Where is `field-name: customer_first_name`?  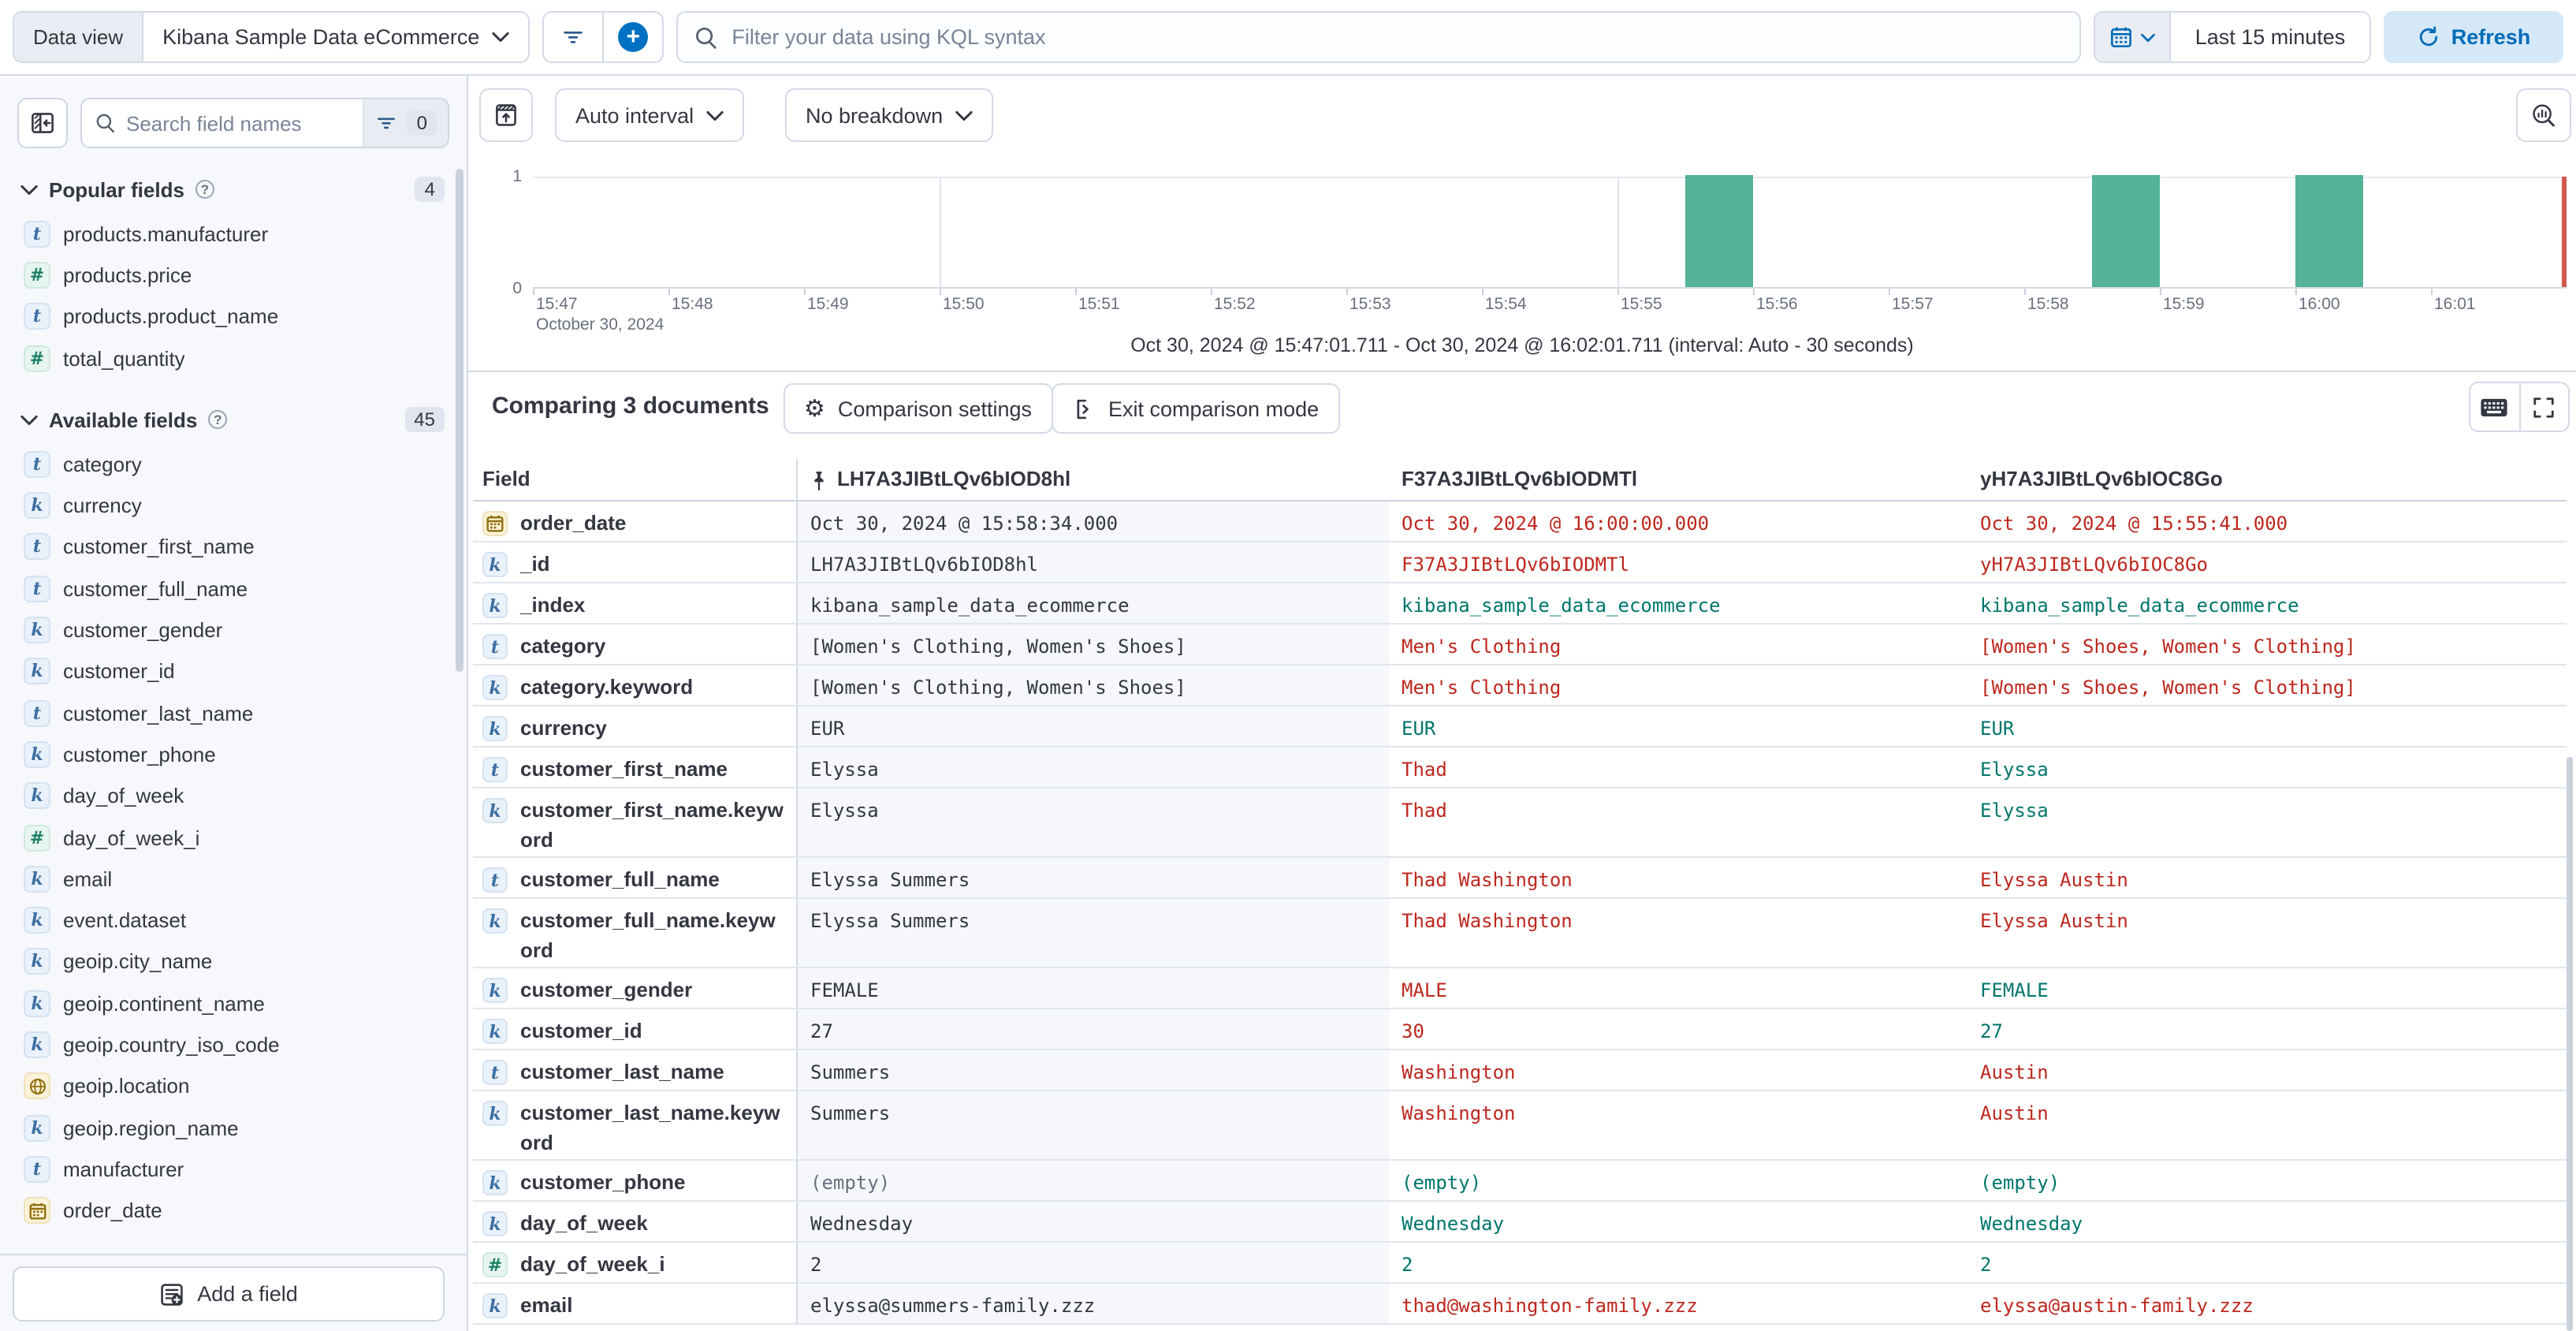
field-name: customer_first_name is located at coordinates (624, 769).